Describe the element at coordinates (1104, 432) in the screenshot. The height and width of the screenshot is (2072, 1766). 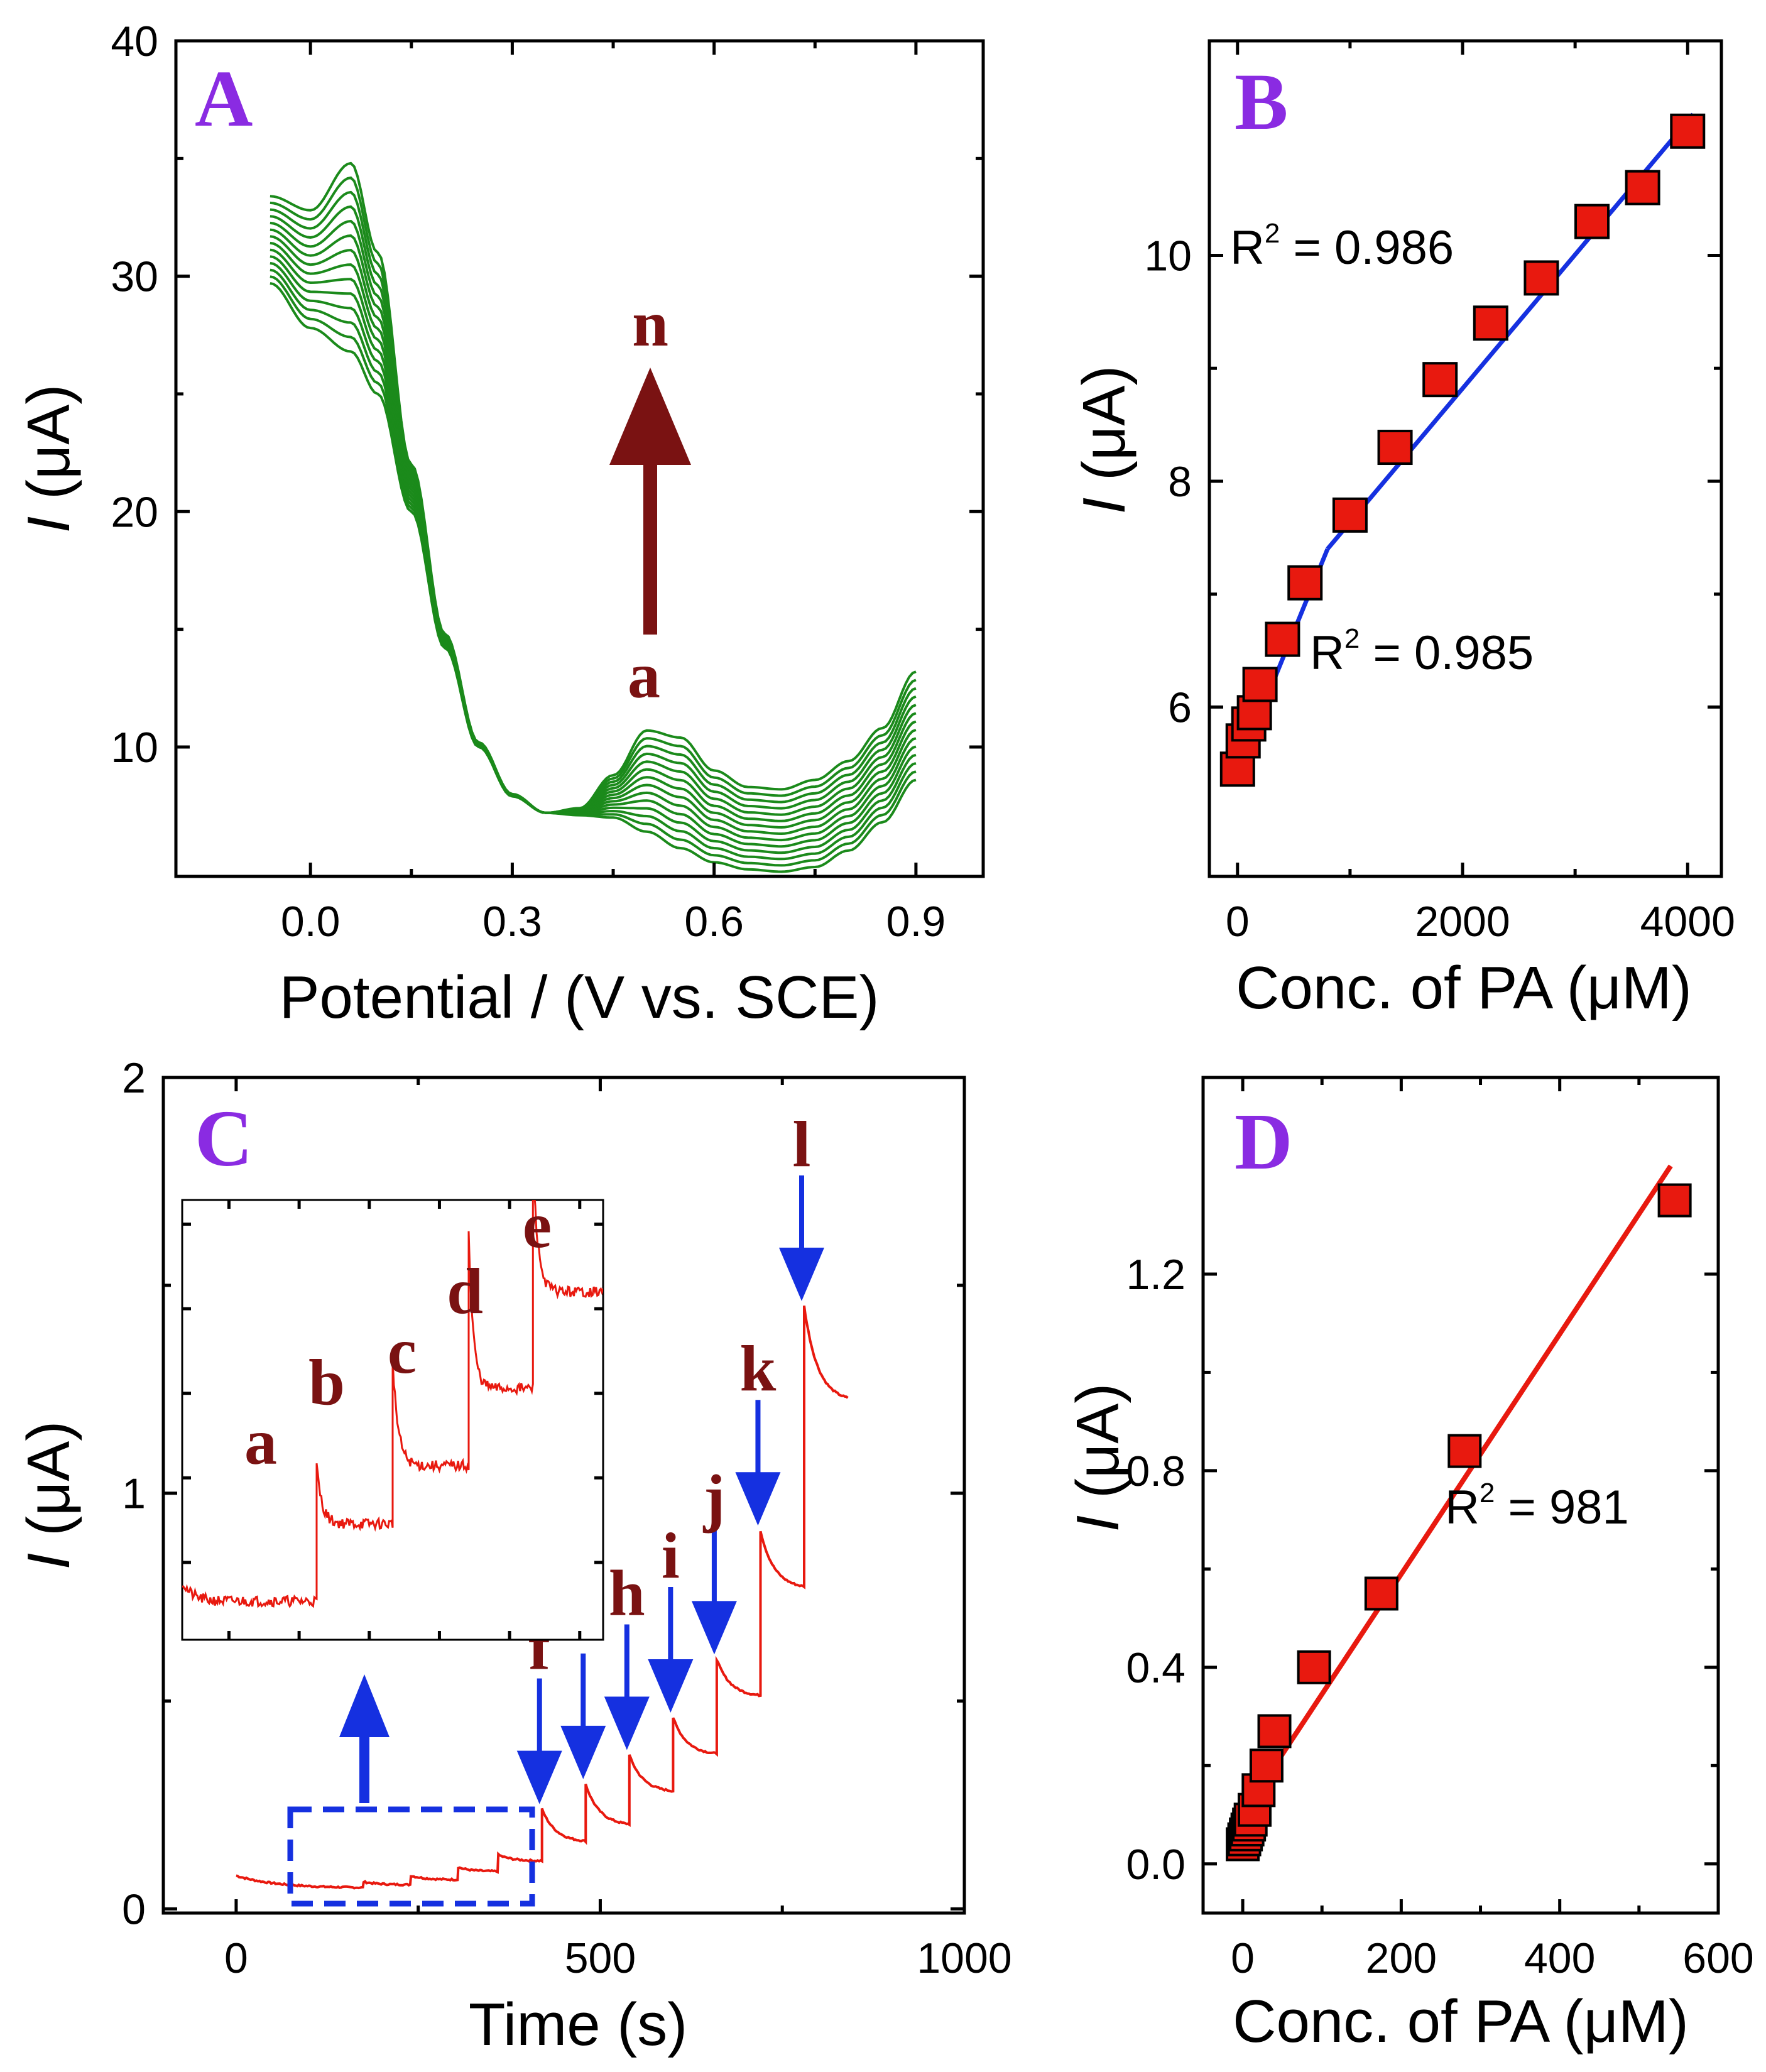
I see `panel-b-ylabel-unit: (μA)` at that location.